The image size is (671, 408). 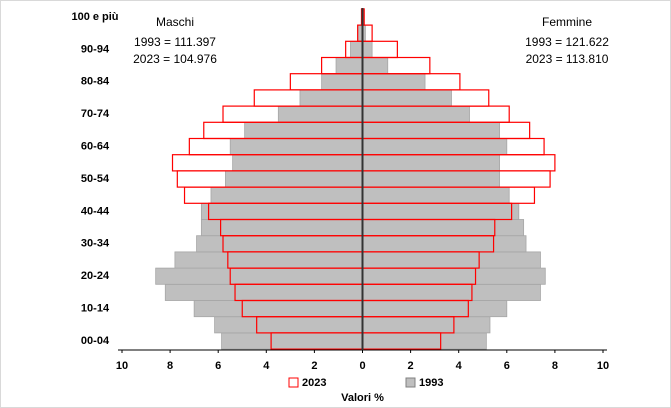 I want to click on total-label: 1993 = 121.622, so click(x=567, y=42).